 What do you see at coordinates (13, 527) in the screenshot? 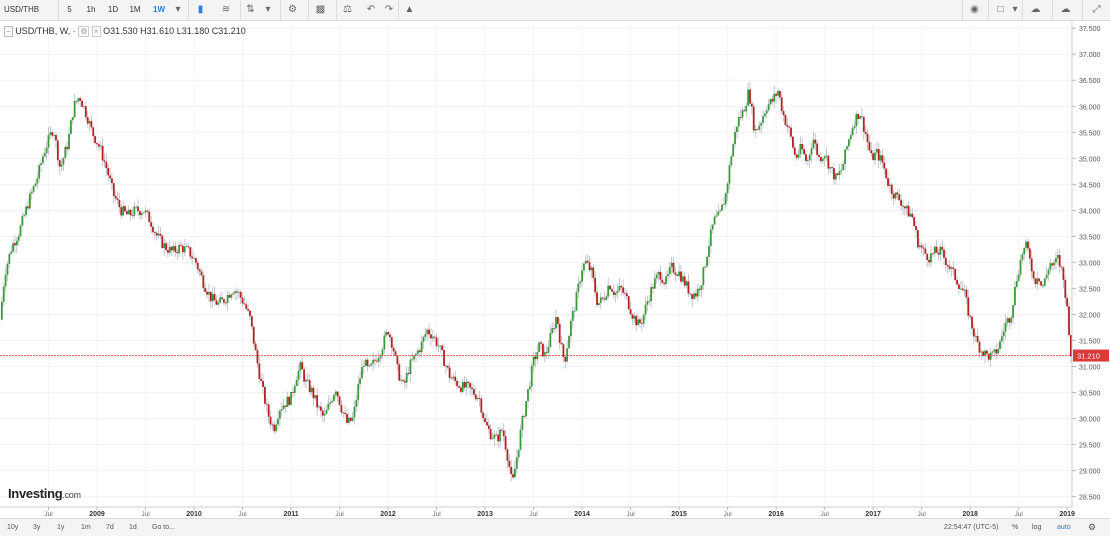
I see `range-10y: 10y` at bounding box center [13, 527].